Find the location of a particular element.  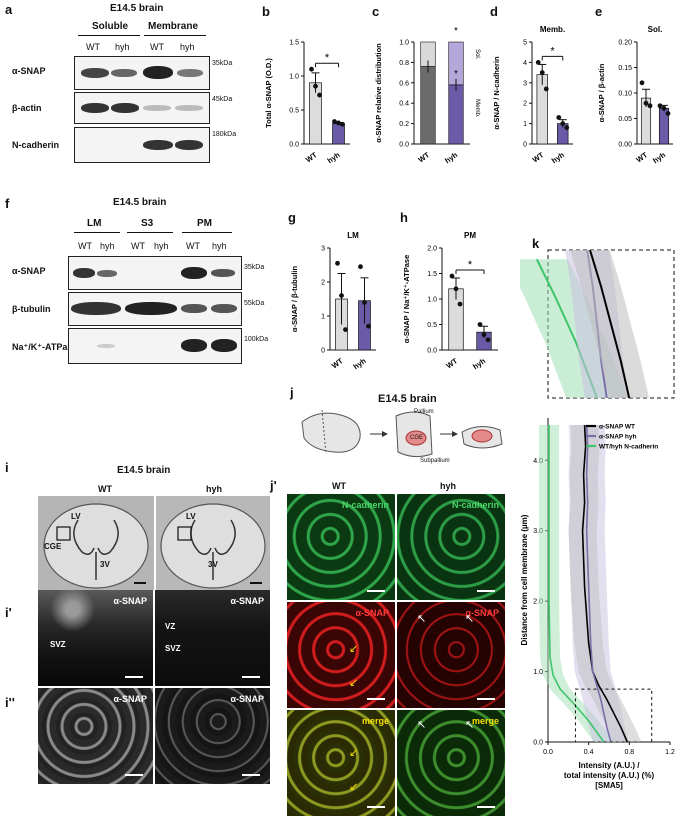

inset-line is located at coordinates (610, 324).